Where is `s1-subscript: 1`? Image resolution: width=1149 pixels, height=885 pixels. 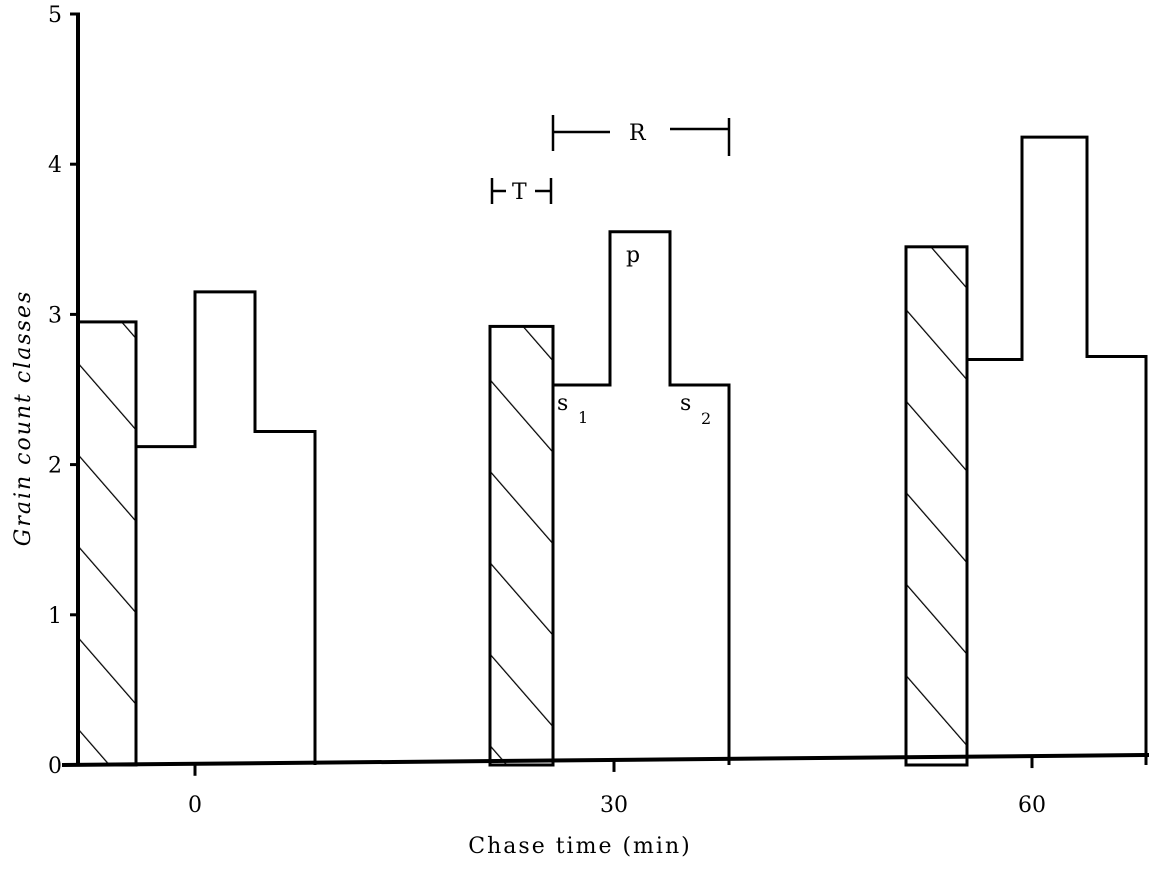
s1-subscript: 1 is located at coordinates (583, 417).